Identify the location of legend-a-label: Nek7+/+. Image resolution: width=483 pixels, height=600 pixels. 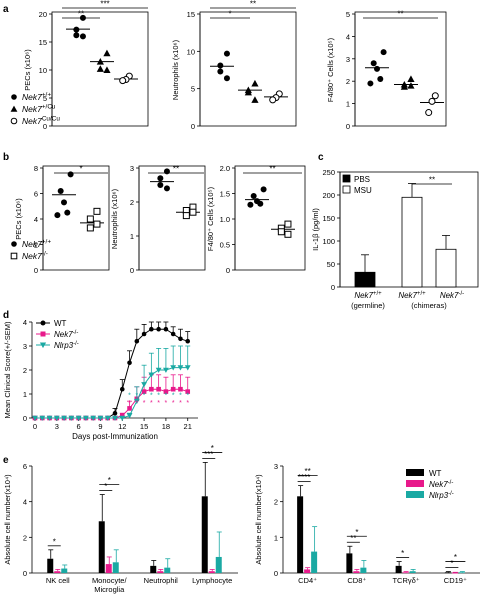
(36, 97).